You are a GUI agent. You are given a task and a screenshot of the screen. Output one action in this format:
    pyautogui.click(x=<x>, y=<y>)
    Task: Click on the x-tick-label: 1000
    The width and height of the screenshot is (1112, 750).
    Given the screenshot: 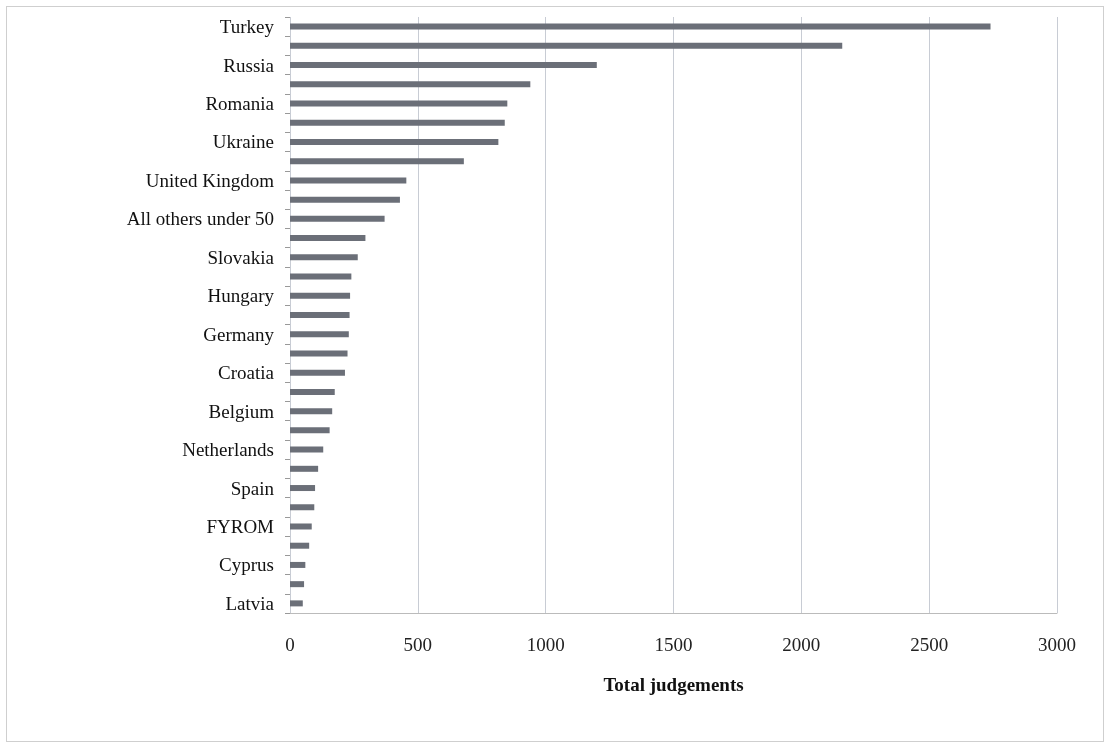 What is the action you would take?
    pyautogui.click(x=545, y=644)
    